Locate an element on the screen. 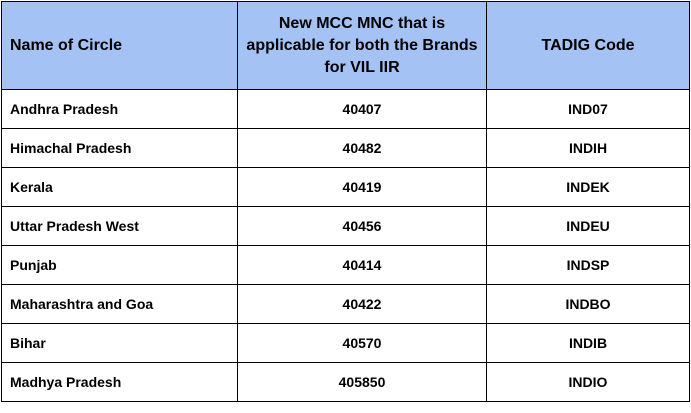 This screenshot has height=413, width=691. mcc-mnc-cell: 40414 is located at coordinates (362, 265).